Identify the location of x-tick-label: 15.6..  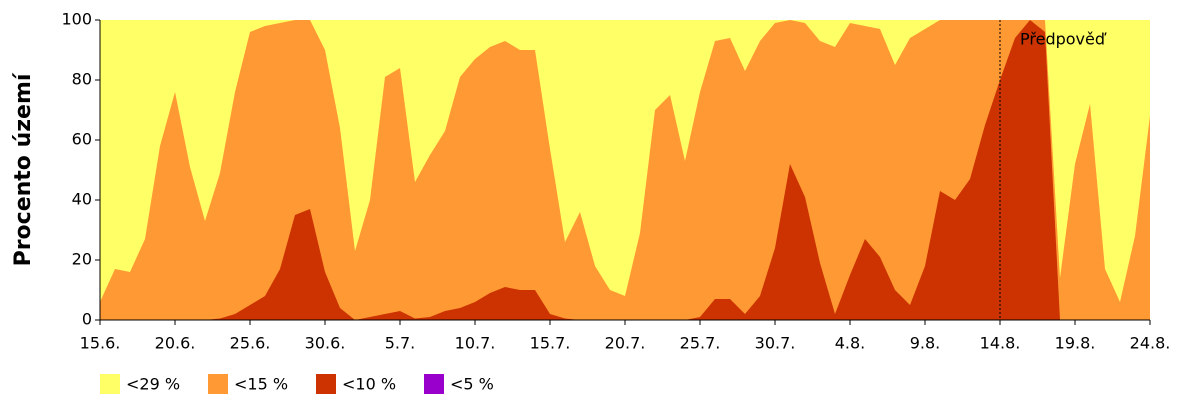
(100, 343).